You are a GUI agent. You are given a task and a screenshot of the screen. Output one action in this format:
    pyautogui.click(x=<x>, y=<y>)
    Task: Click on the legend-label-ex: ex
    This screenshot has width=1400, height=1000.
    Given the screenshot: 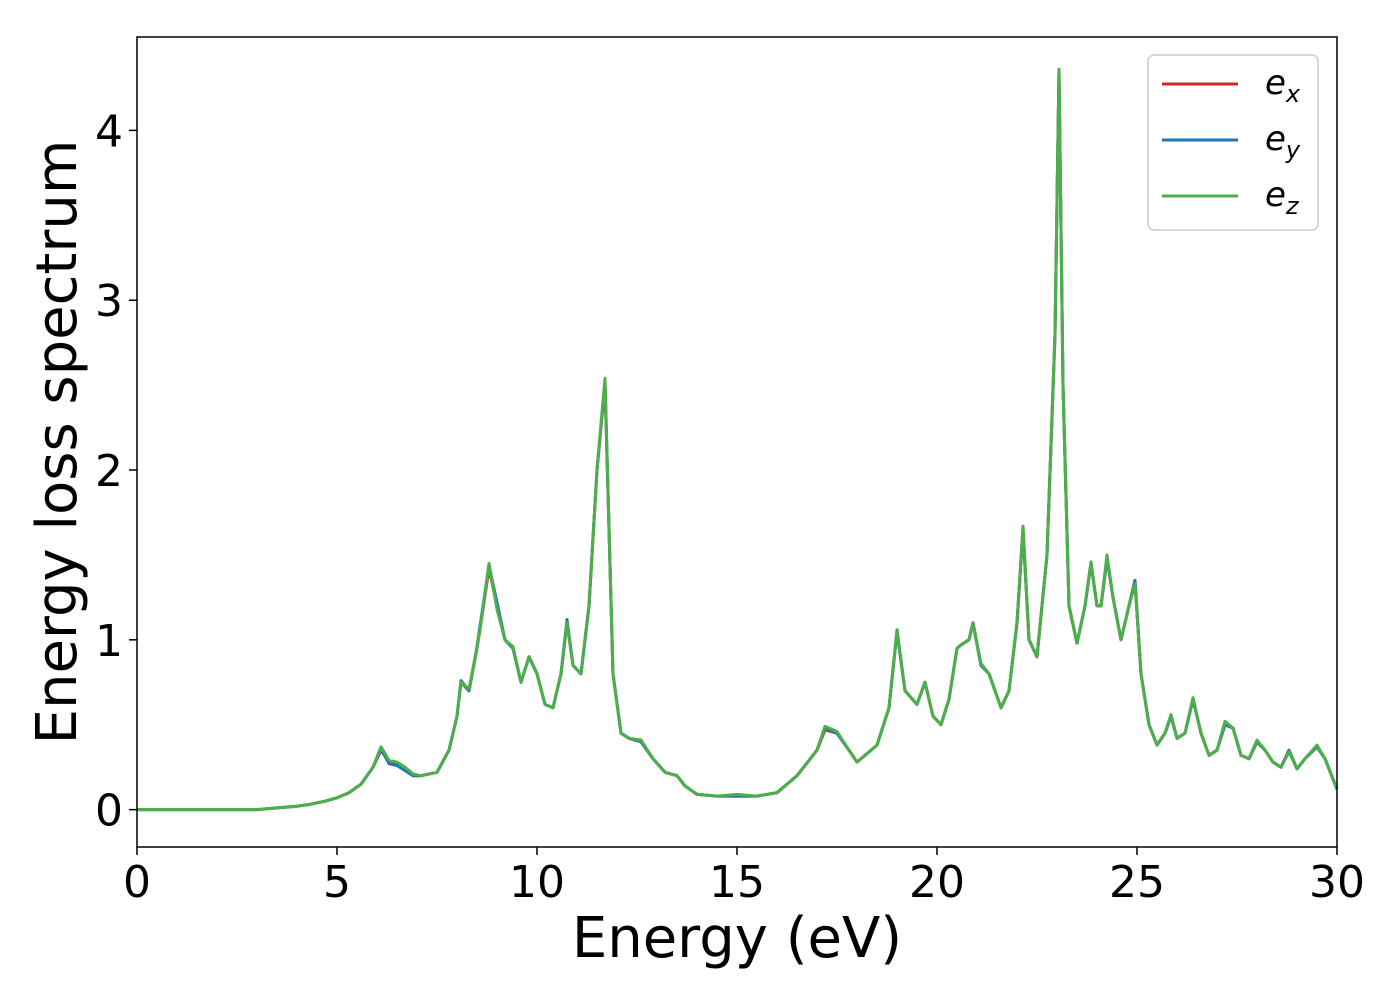 What is the action you would take?
    pyautogui.click(x=1283, y=85)
    